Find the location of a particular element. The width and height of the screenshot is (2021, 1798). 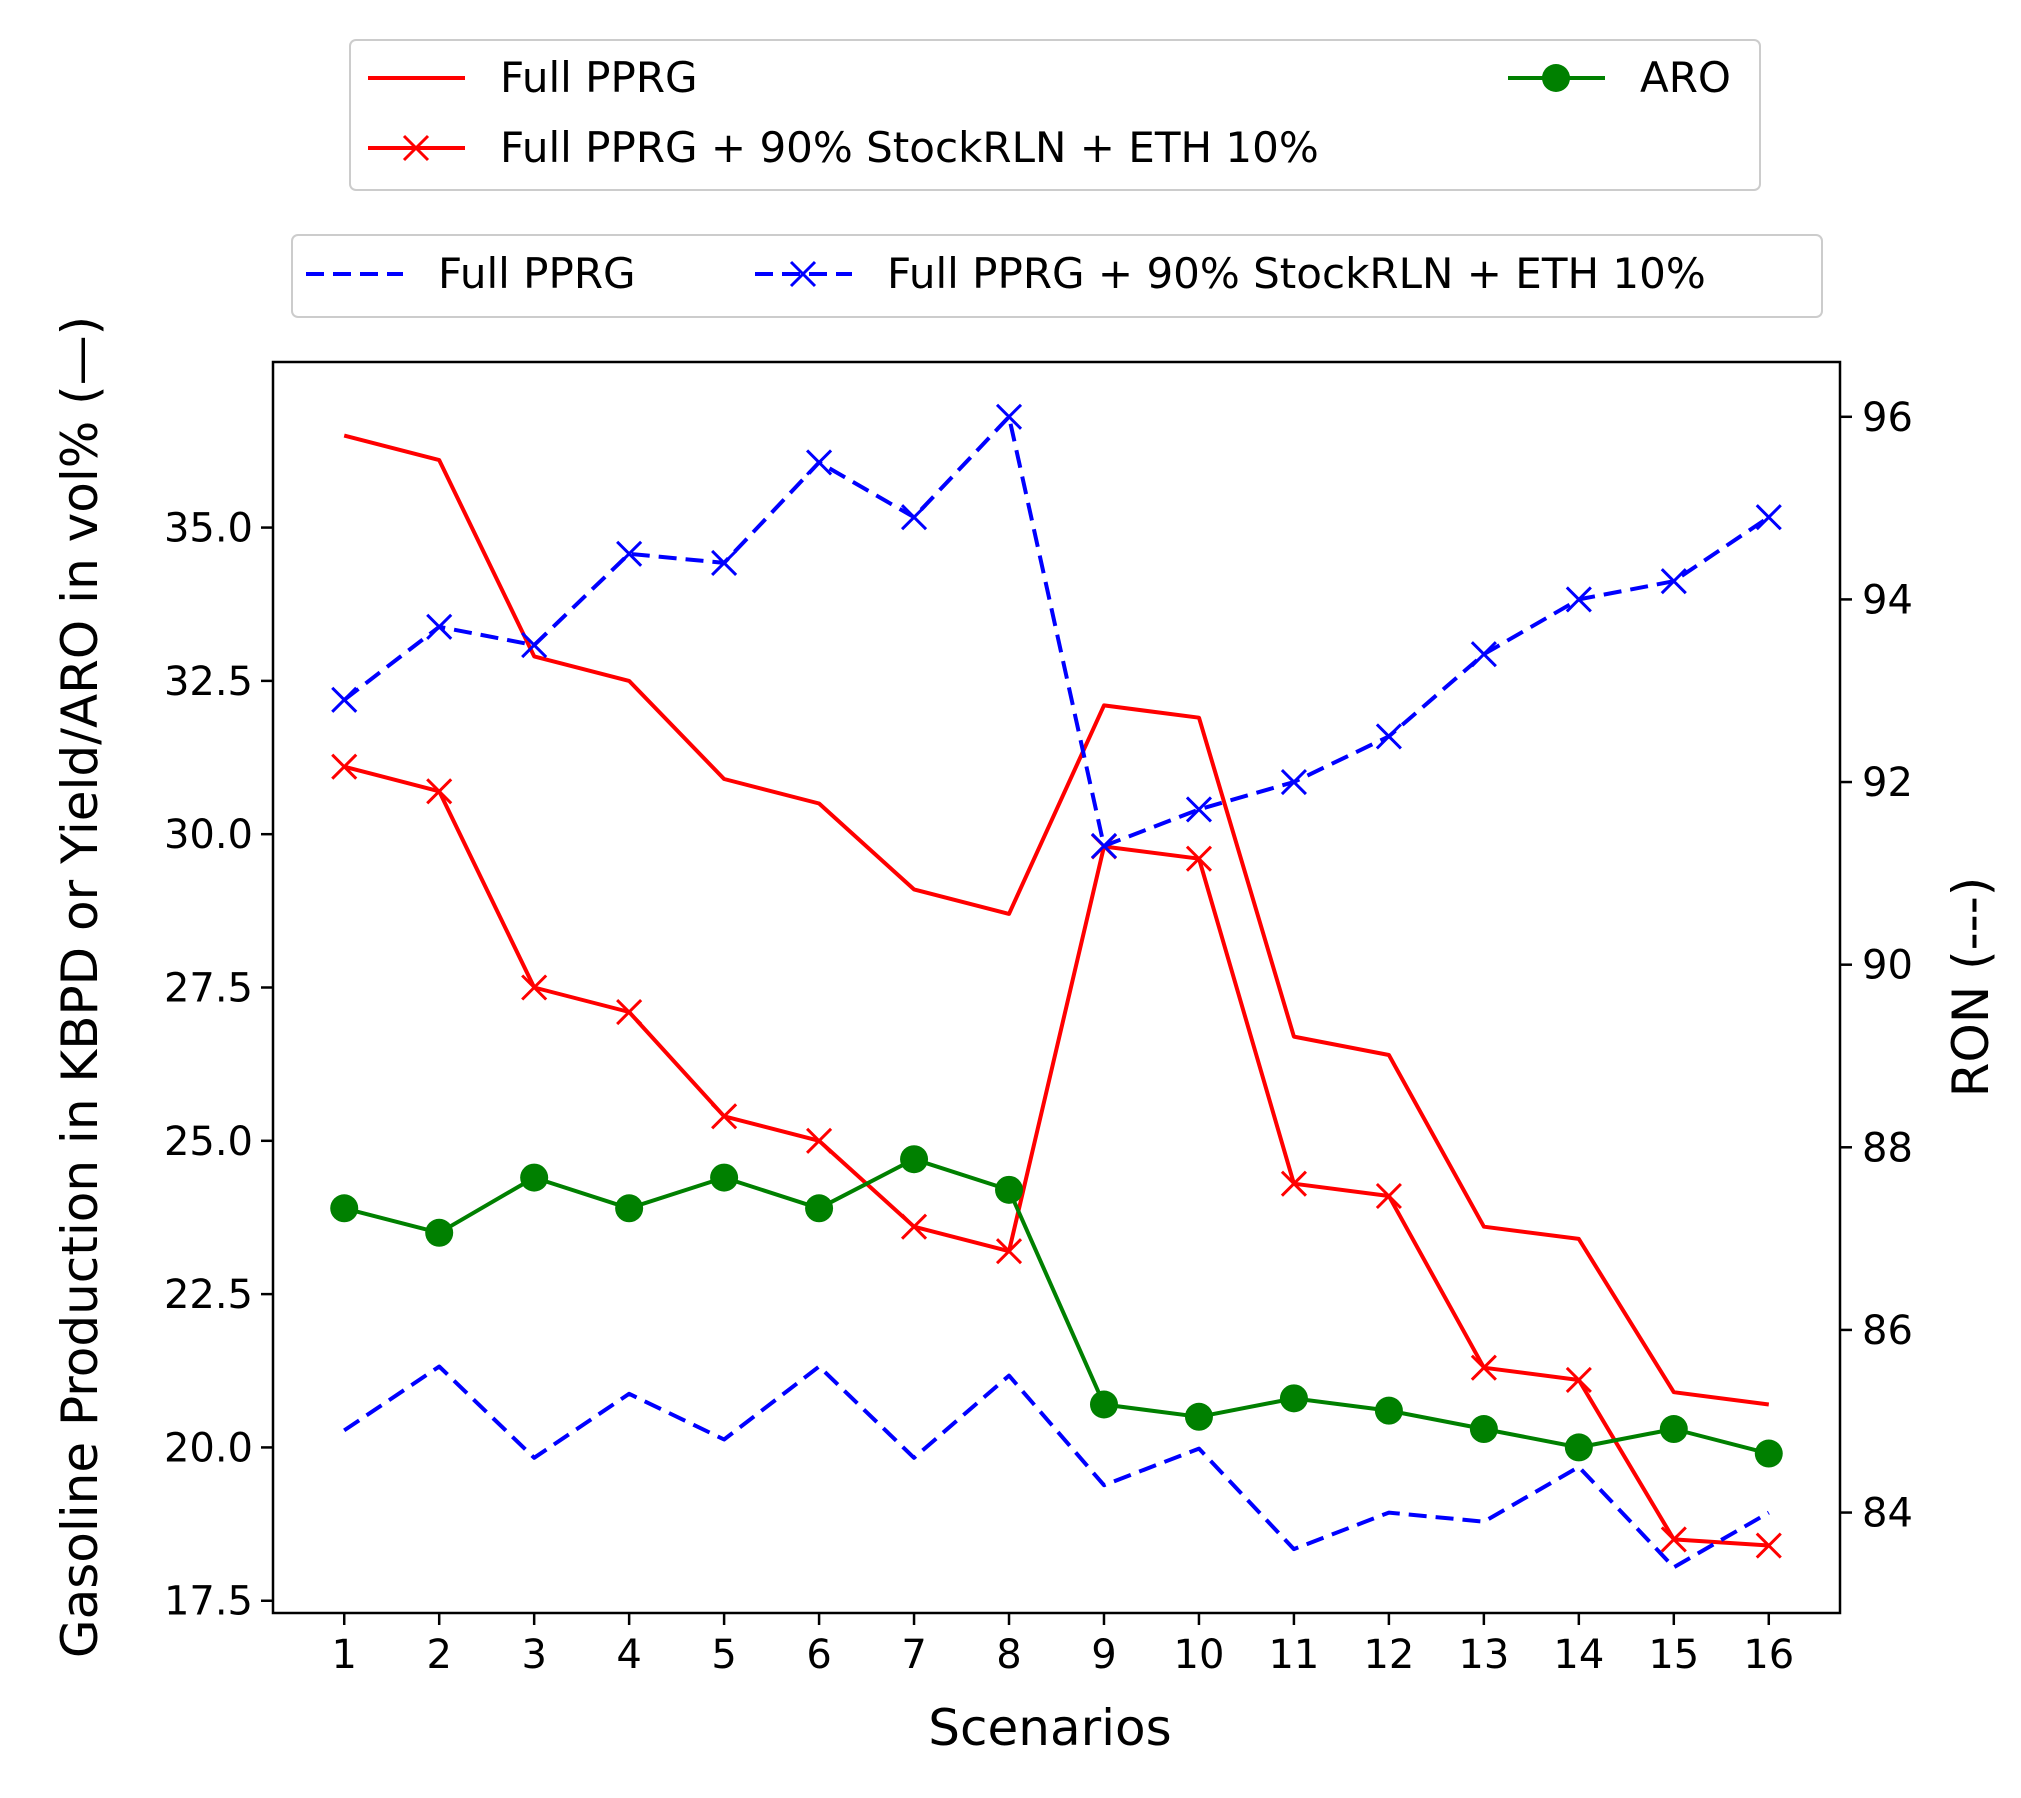

y-axis-right-title: RON (---) is located at coordinates (1971, 987).